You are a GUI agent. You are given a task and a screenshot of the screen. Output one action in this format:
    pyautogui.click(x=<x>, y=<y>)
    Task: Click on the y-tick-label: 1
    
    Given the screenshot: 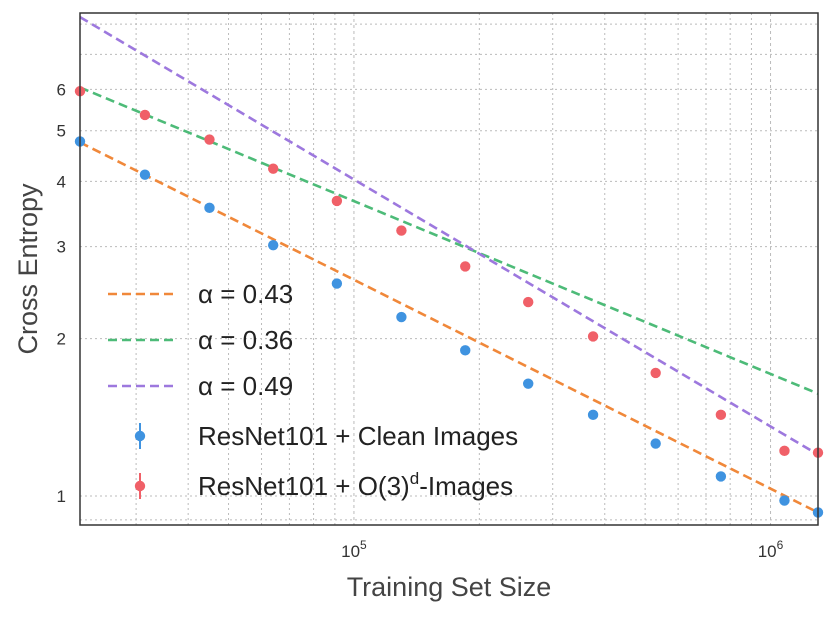 What is the action you would take?
    pyautogui.click(x=61, y=496)
    